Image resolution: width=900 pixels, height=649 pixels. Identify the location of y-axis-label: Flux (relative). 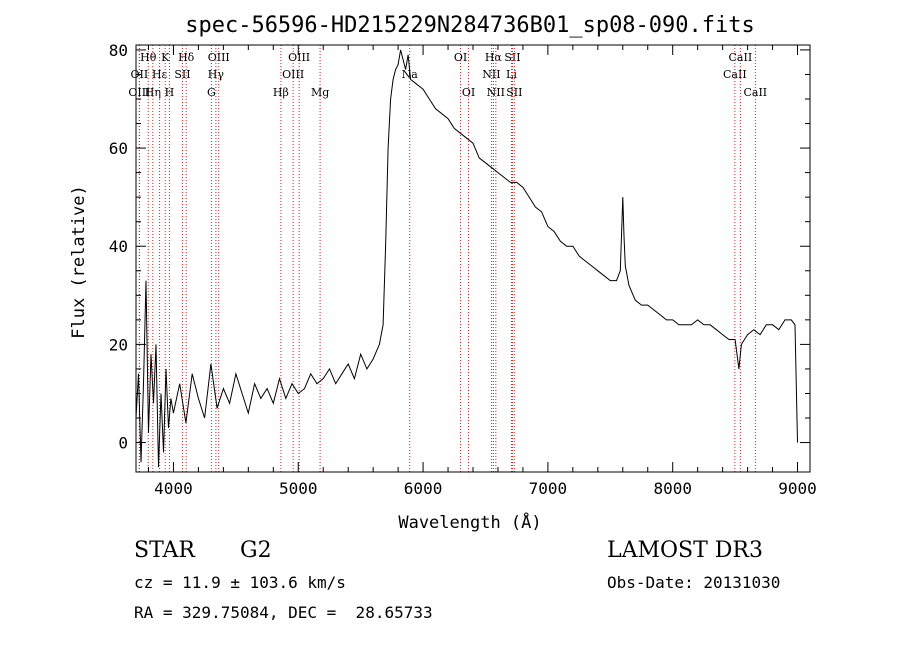
(79, 262).